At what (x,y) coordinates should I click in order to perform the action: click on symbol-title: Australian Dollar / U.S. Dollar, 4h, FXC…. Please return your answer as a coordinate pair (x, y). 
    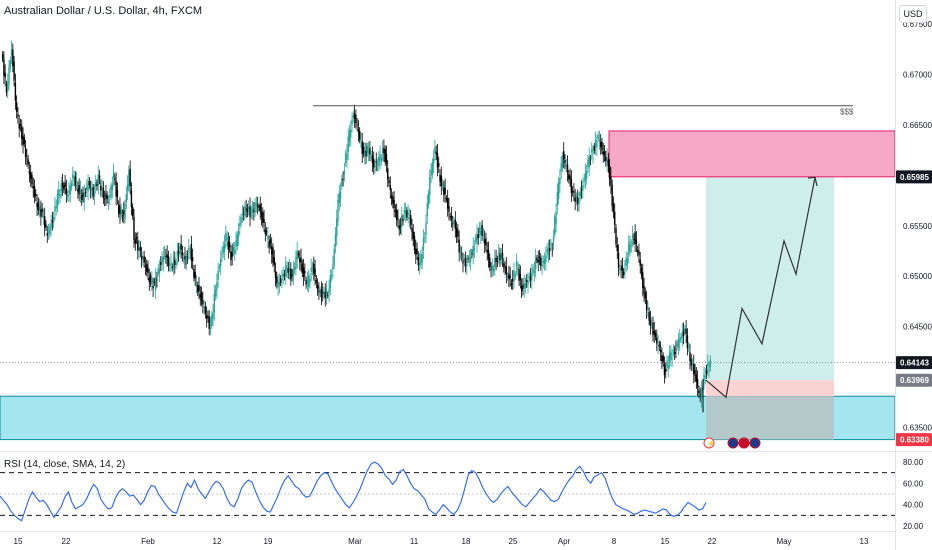
    Looking at the image, I should click on (103, 11).